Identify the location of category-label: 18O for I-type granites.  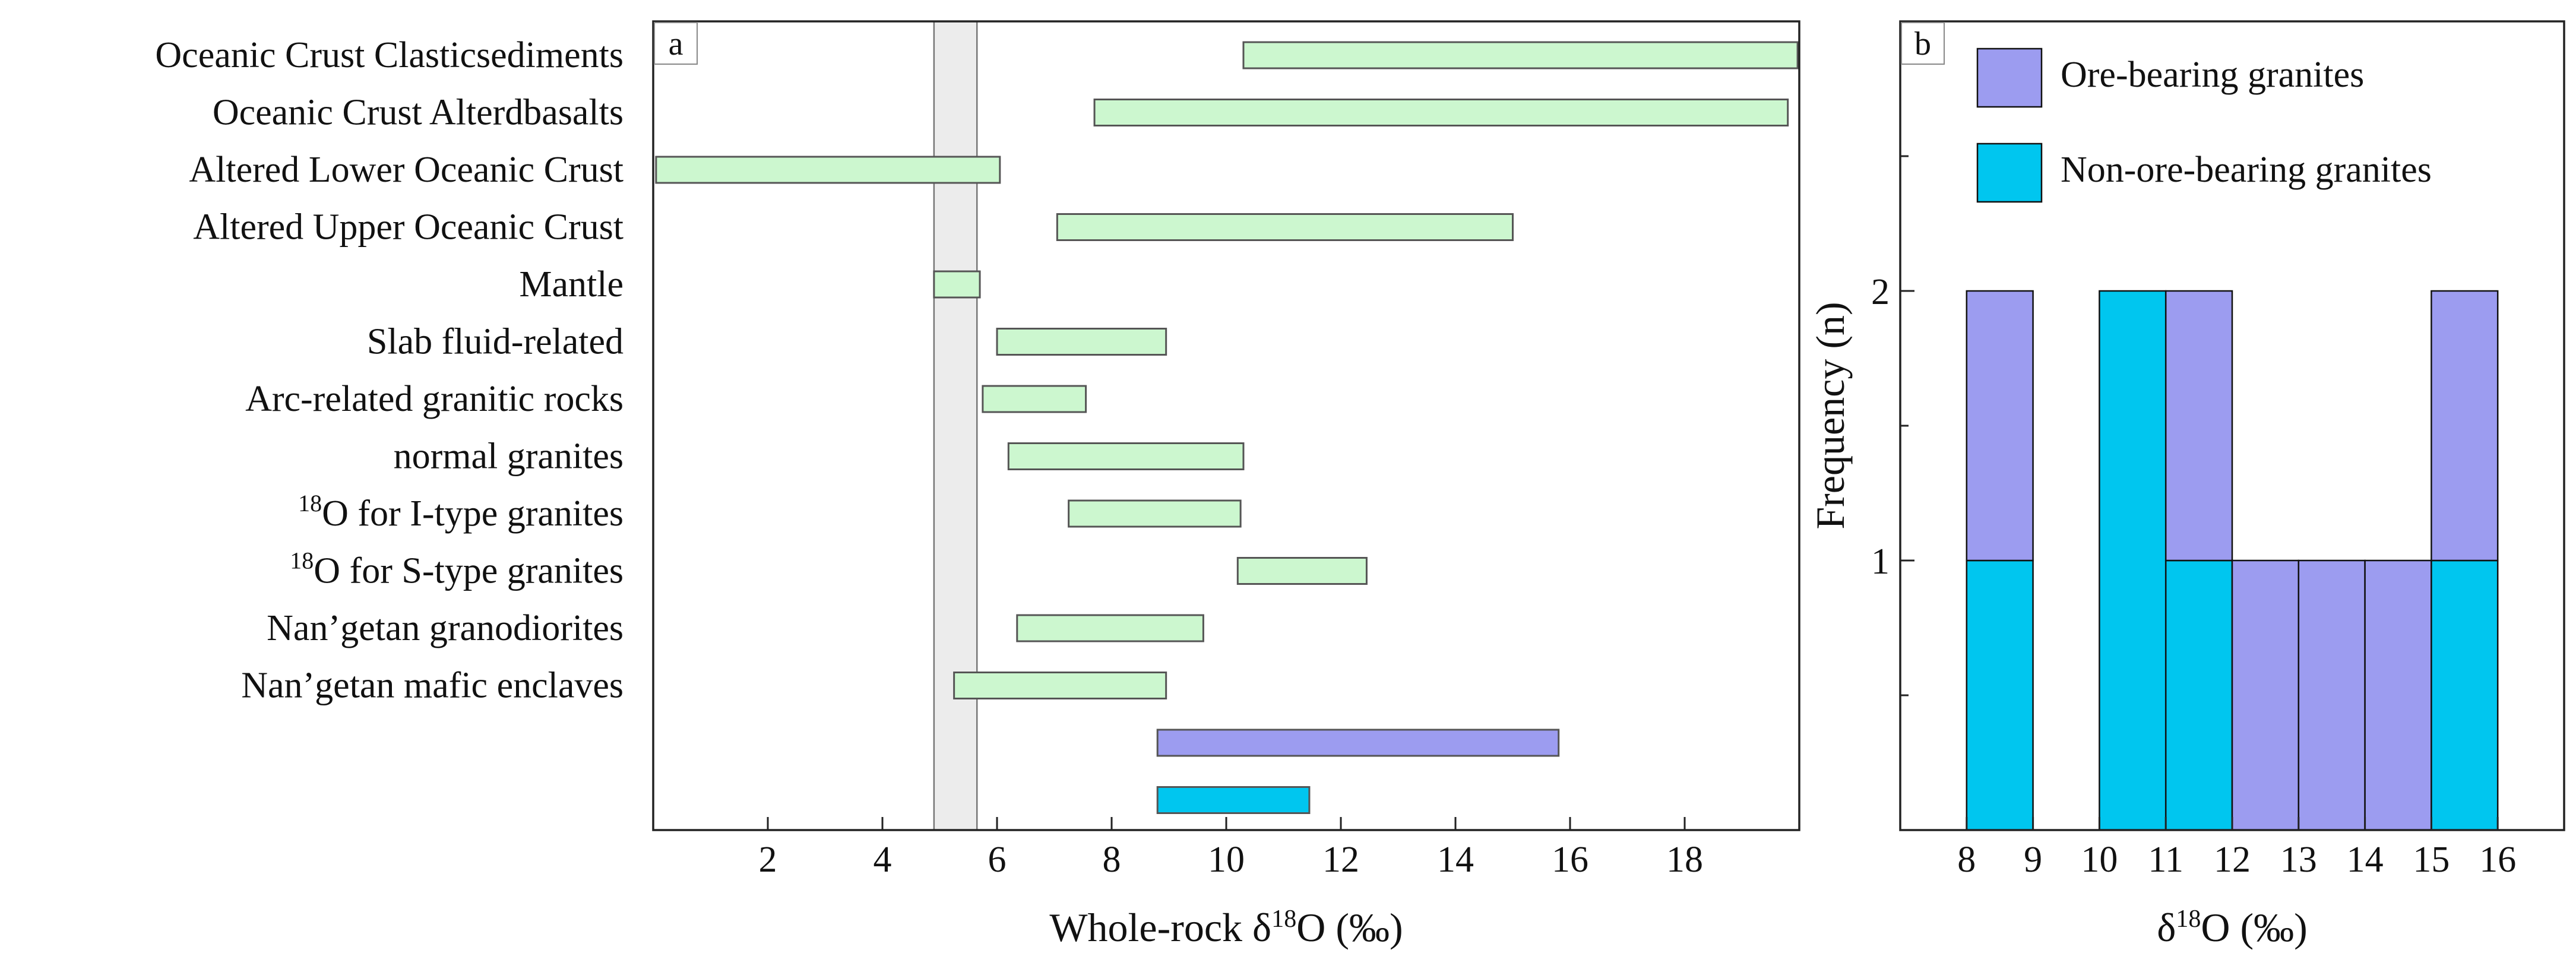
(461, 512).